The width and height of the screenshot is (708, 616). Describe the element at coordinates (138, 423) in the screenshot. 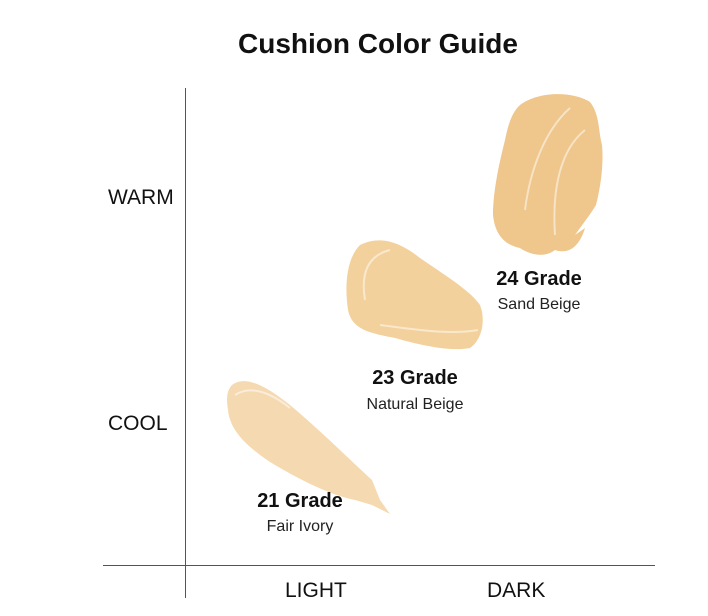

I see `axis-label-cool: COOL` at that location.